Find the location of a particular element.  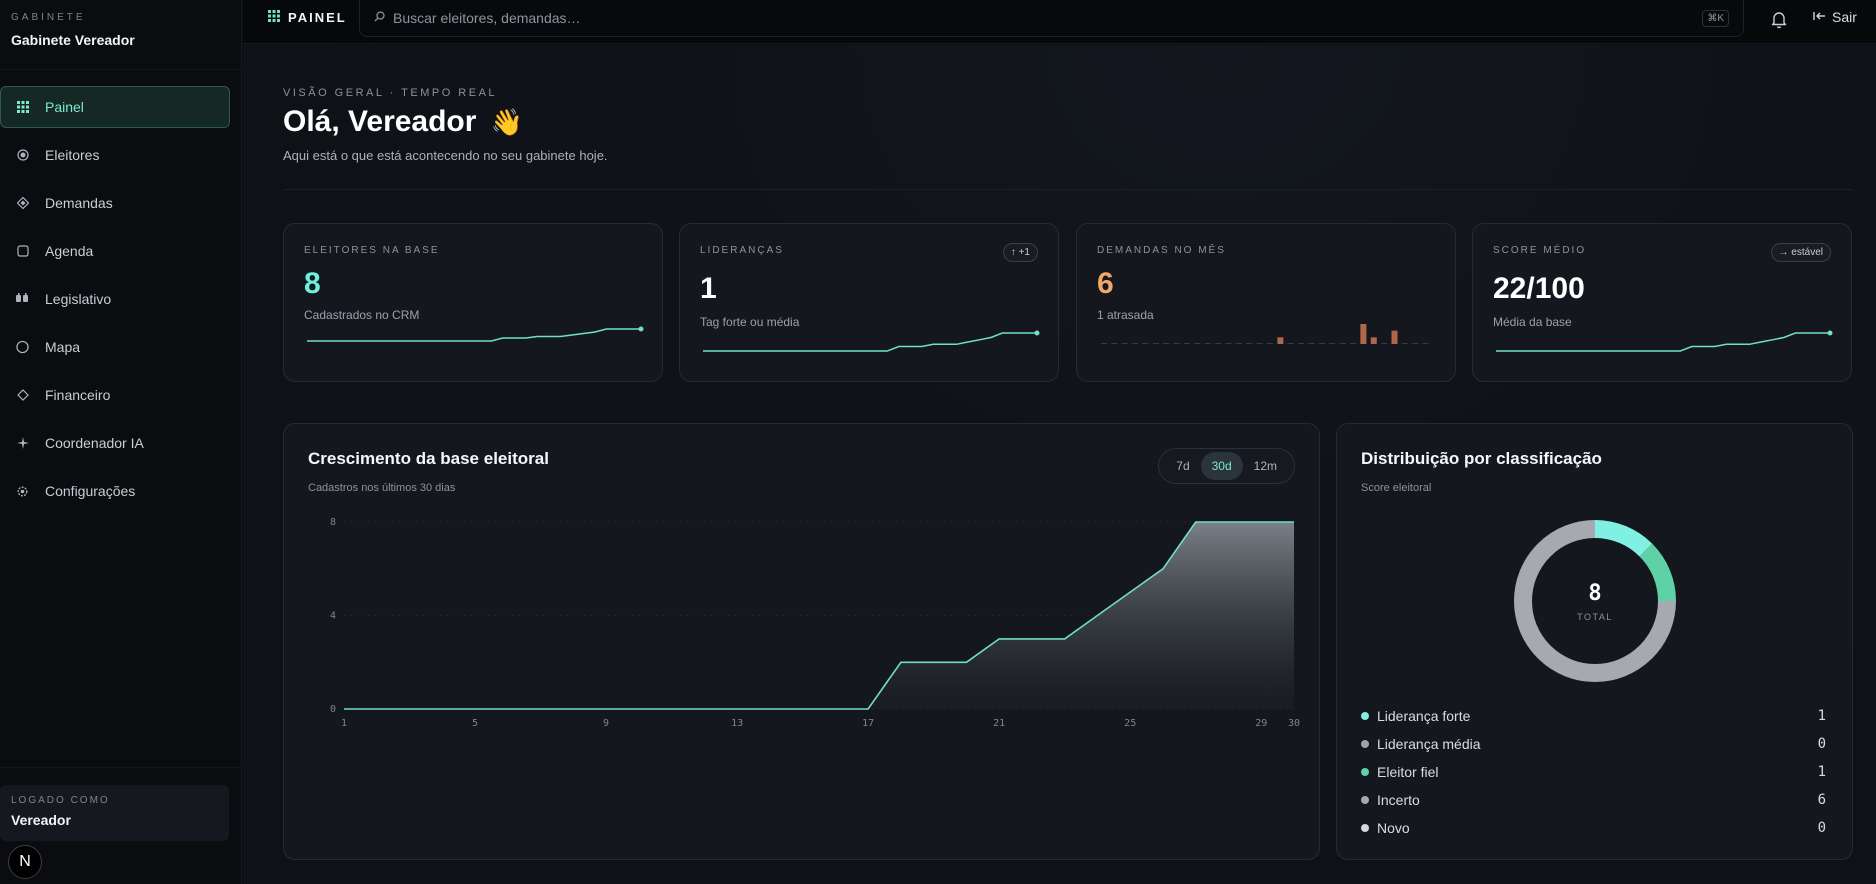

n-avatar: N is located at coordinates (25, 862).